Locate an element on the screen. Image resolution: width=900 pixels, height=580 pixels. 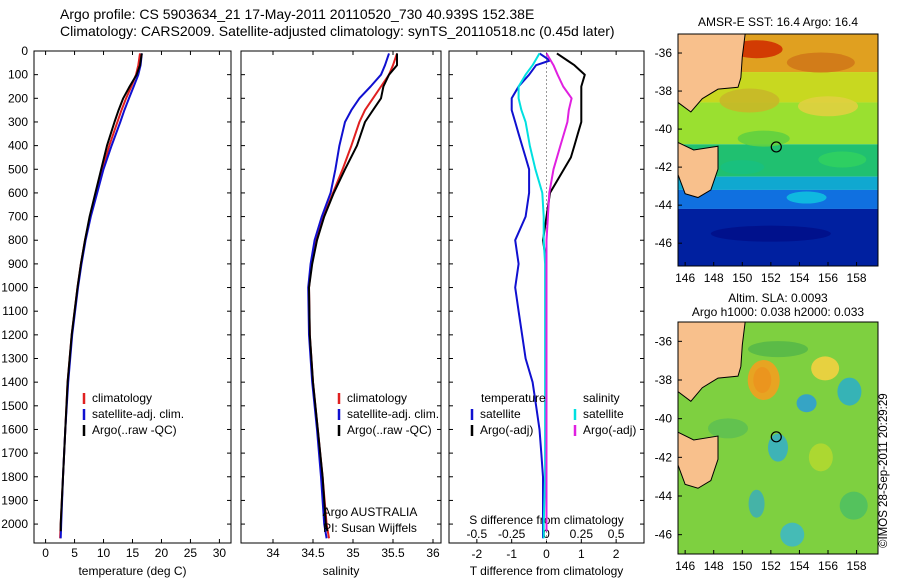
annotation-pi: PI: Susan Wijffels is located at coordinates (370, 528).